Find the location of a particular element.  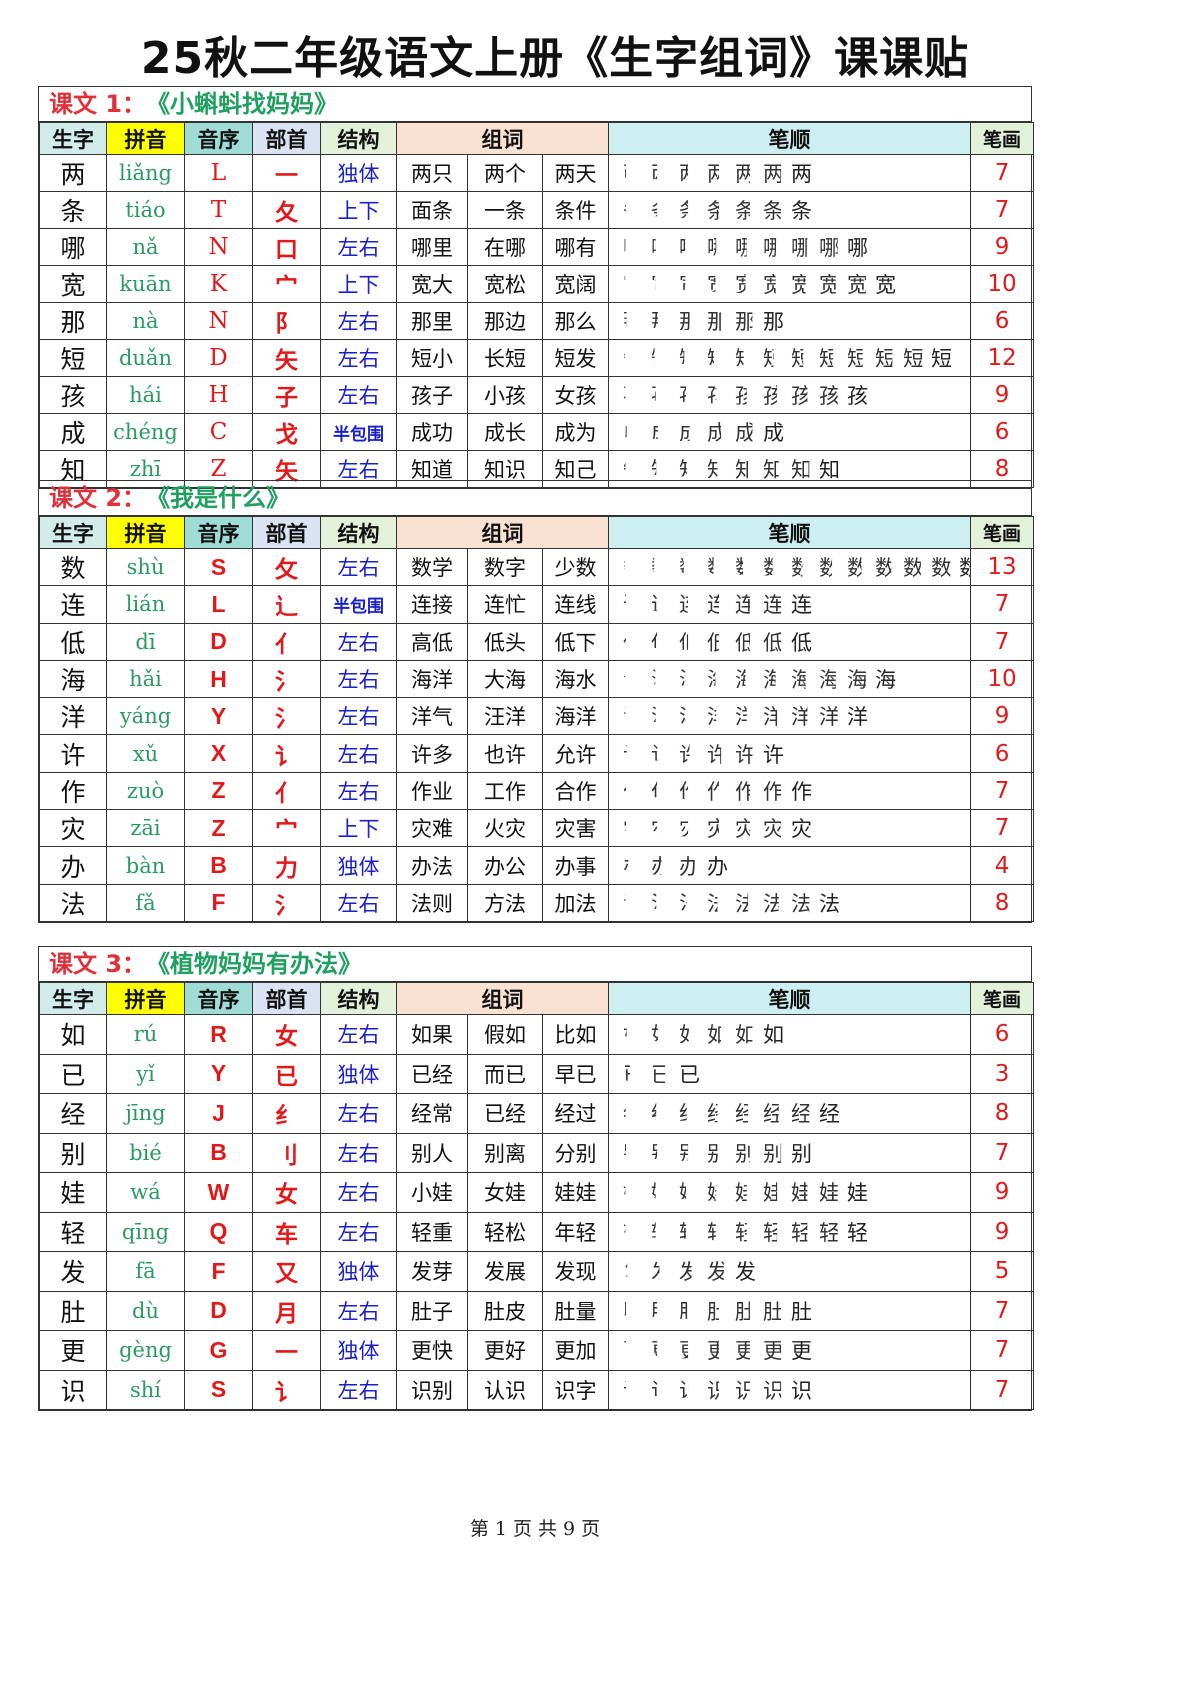

word-1: 轻重 is located at coordinates (432, 1231).